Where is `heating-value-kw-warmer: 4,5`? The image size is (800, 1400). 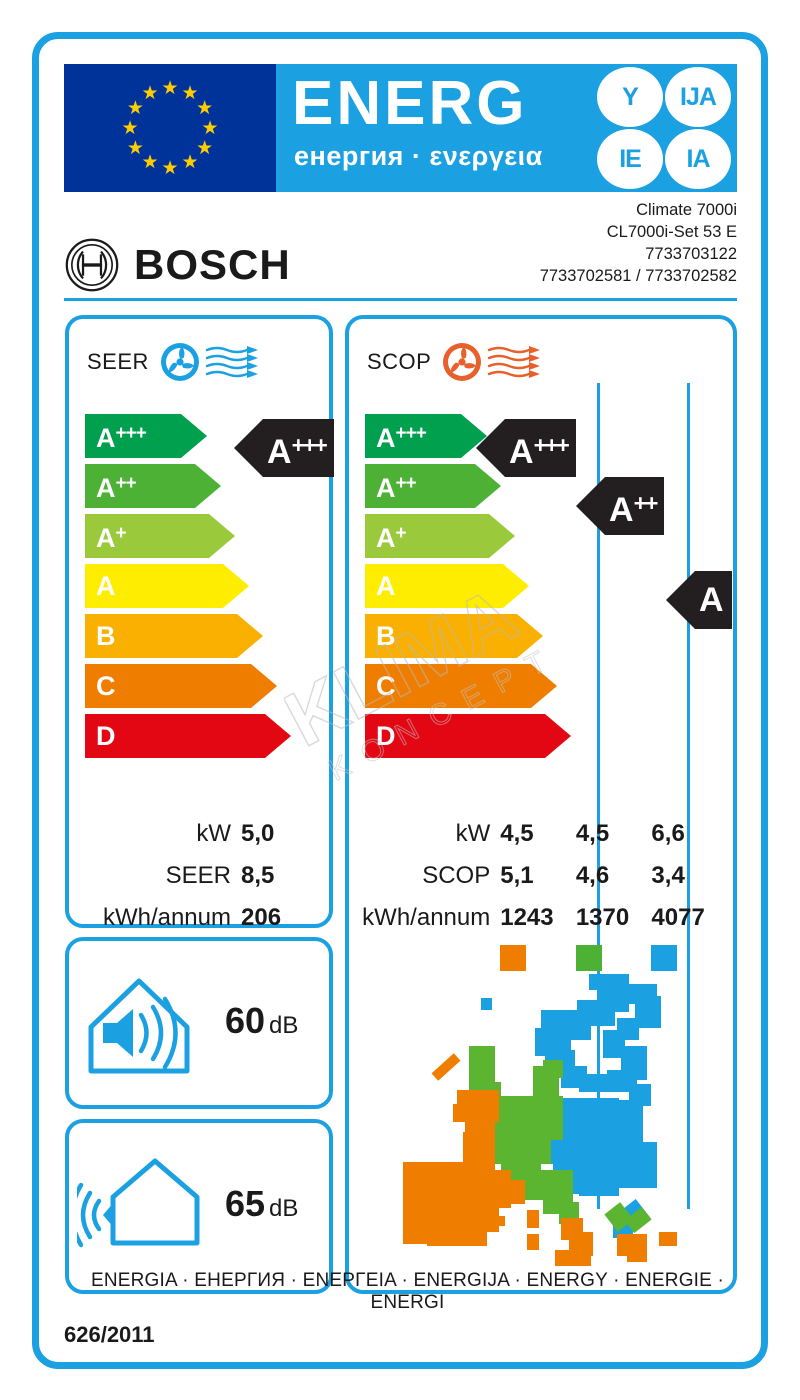
heating-value-kw-warmer: 4,5 is located at coordinates (517, 833).